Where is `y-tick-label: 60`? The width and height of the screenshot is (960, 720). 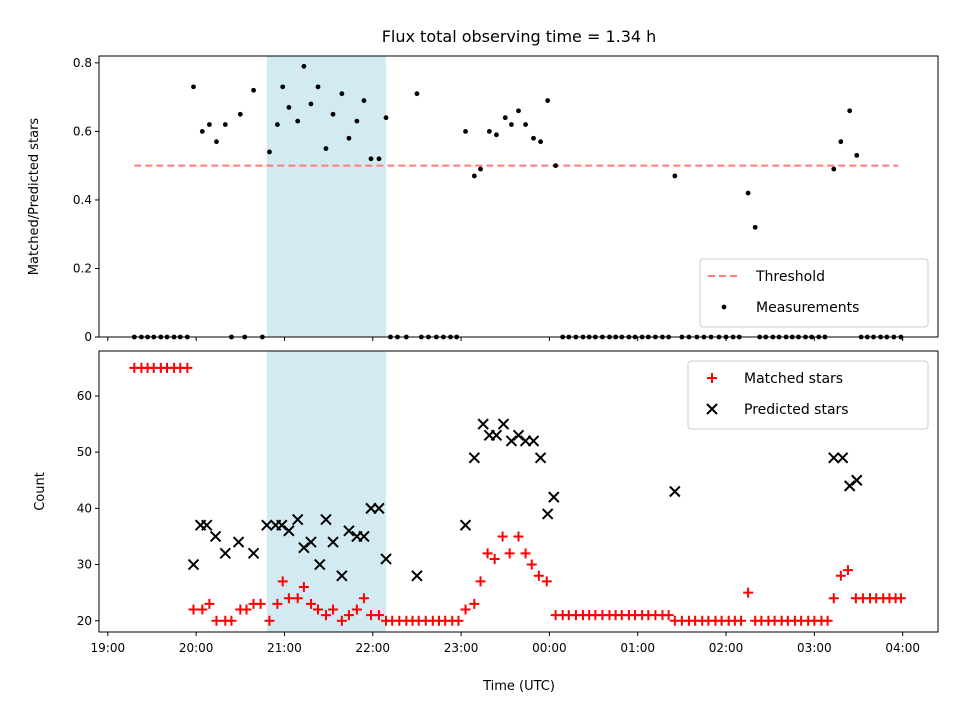 y-tick-label: 60 is located at coordinates (84, 396).